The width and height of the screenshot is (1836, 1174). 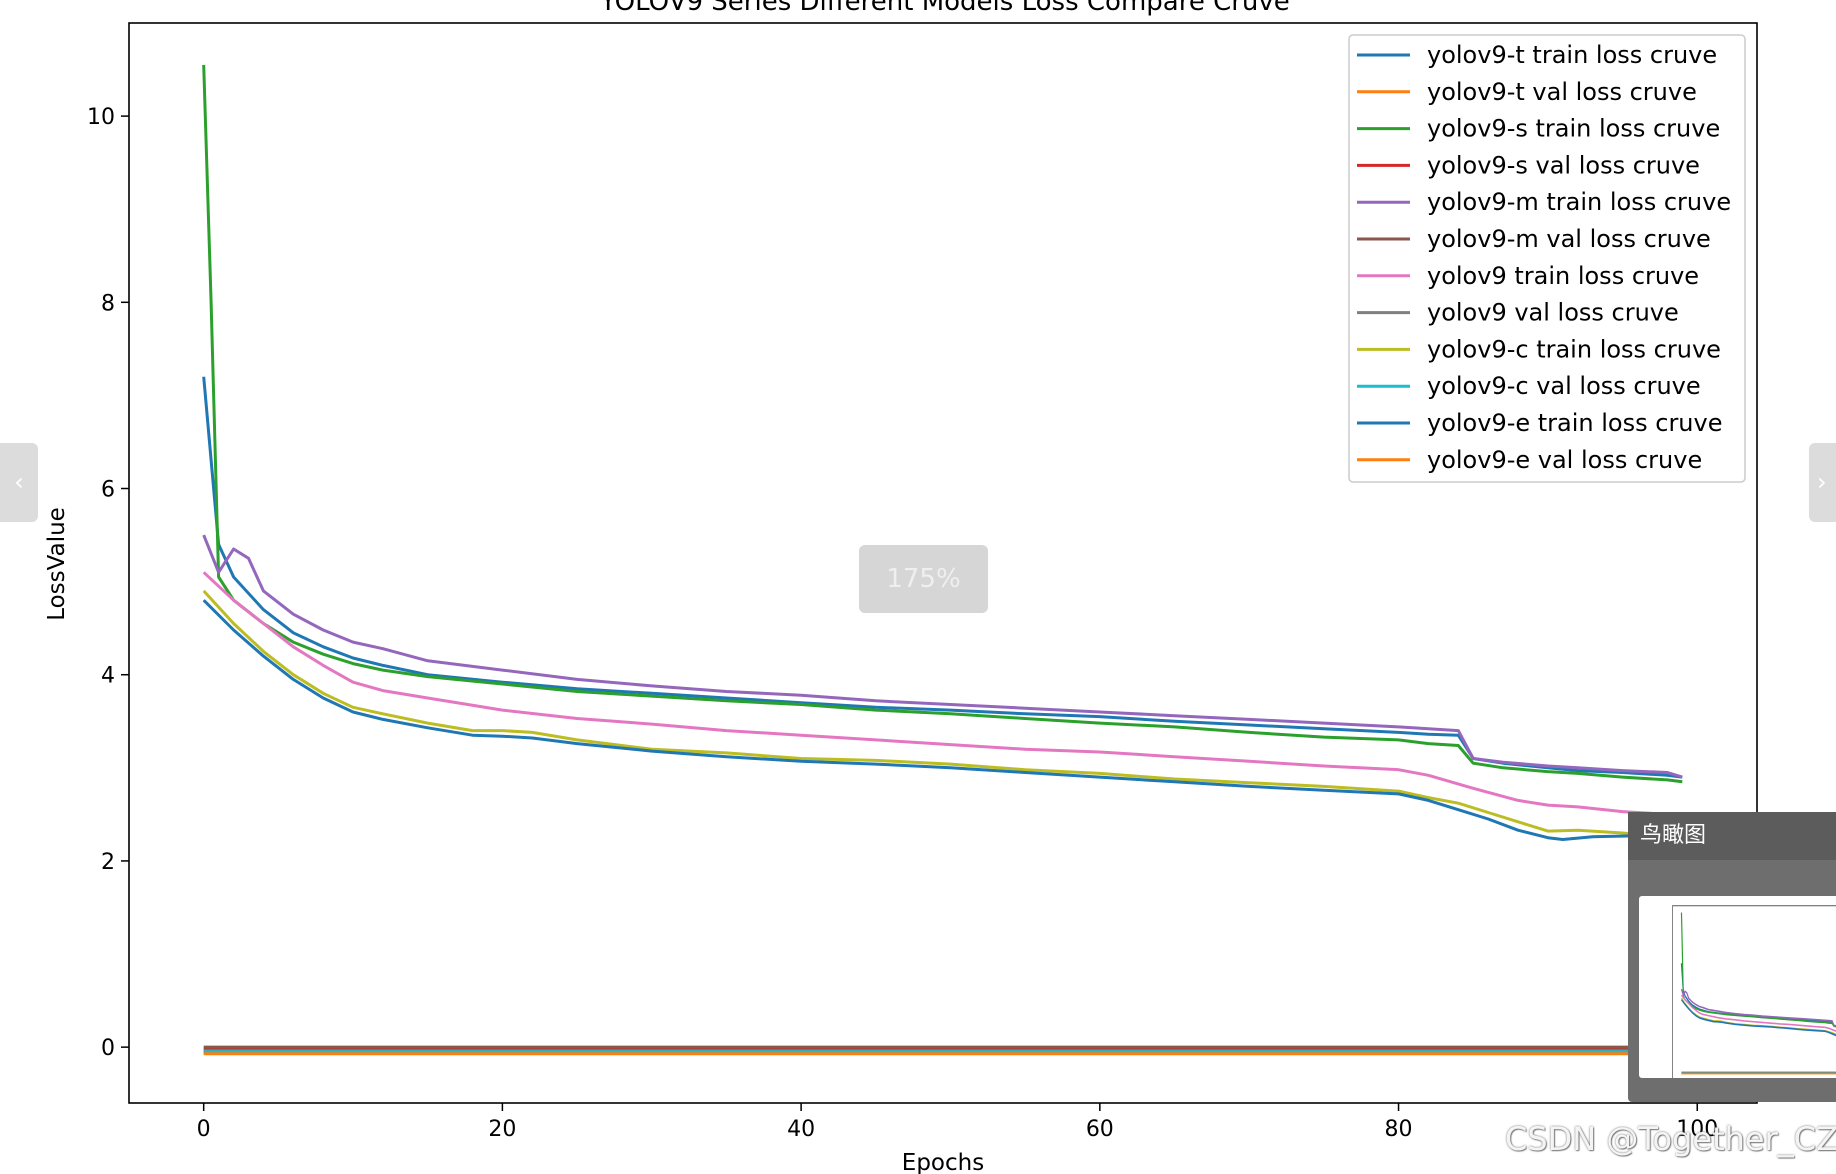 I want to click on next-image-button: ›, so click(x=1822, y=482).